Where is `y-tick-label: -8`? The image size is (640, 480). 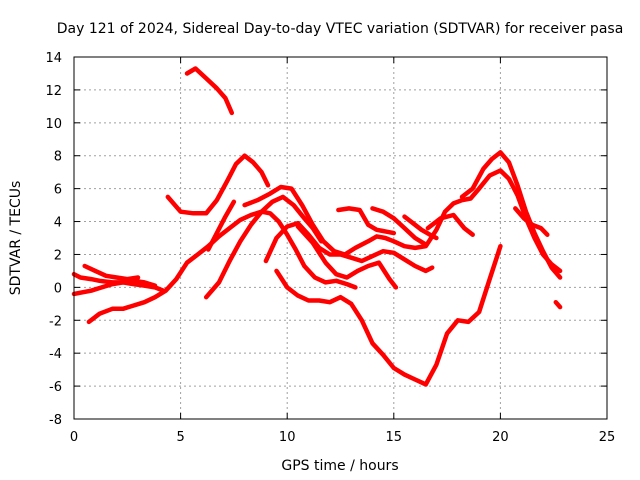 y-tick-label: -8 is located at coordinates (55, 420).